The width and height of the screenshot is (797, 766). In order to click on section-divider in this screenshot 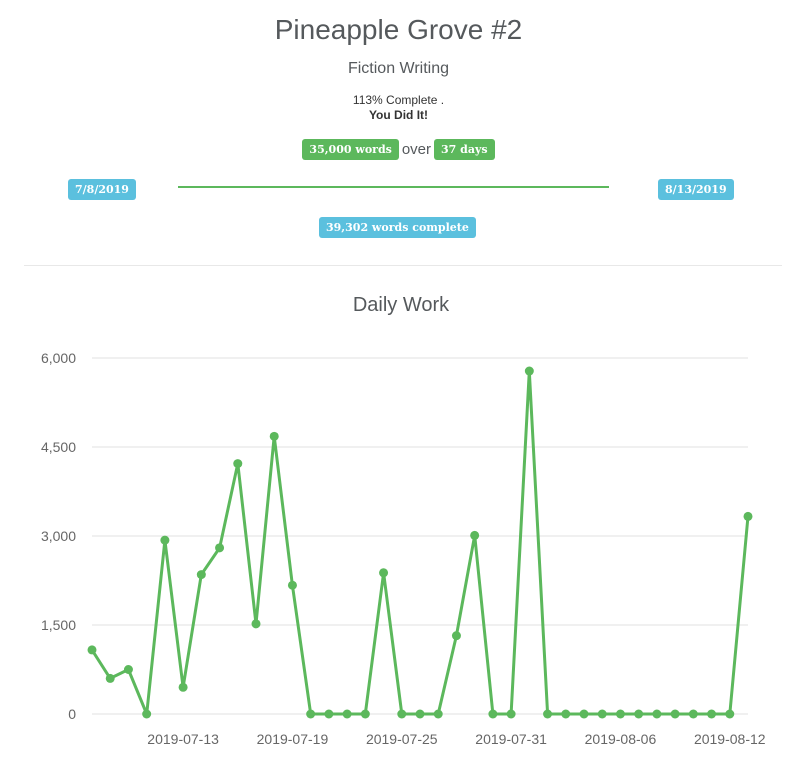, I will do `click(403, 265)`.